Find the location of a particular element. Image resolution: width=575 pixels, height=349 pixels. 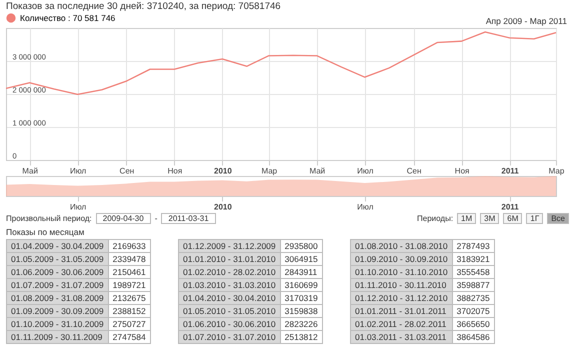

category-label: 01.02.2010 - 28.02.2010 is located at coordinates (229, 272).